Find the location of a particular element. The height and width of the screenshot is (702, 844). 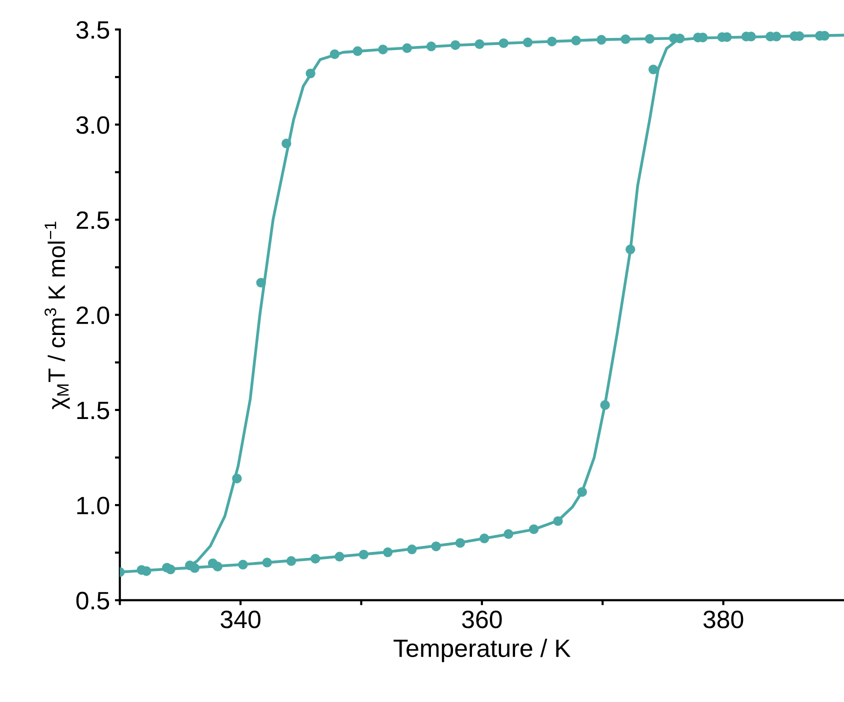

x-tick-label: 380 is located at coordinates (723, 619).